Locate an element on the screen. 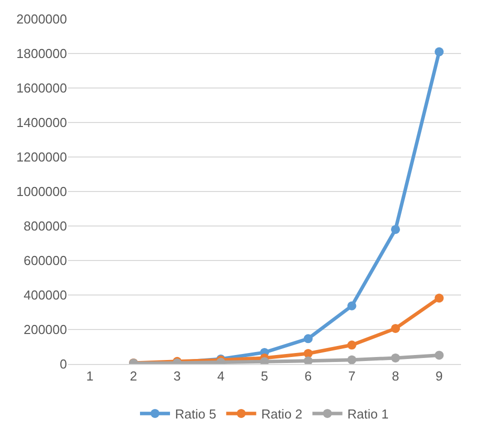 The image size is (481, 441). legend-label: Ratio 5 is located at coordinates (195, 414).